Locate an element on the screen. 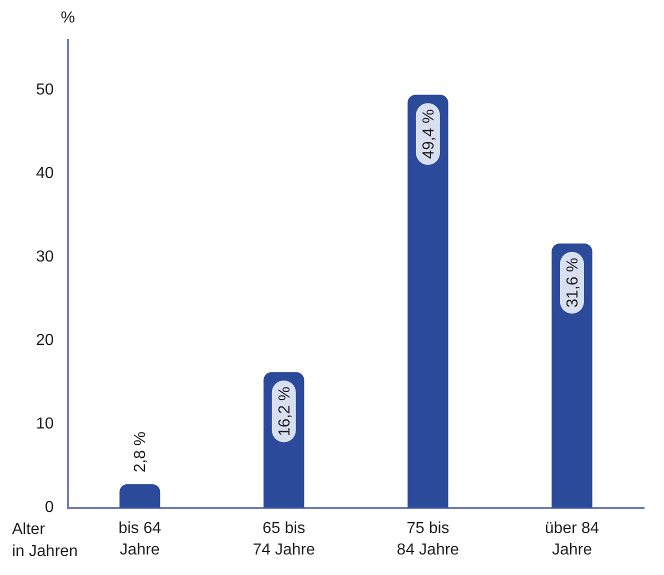 The width and height of the screenshot is (664, 575). y-tick-label: 50 is located at coordinates (45, 90).